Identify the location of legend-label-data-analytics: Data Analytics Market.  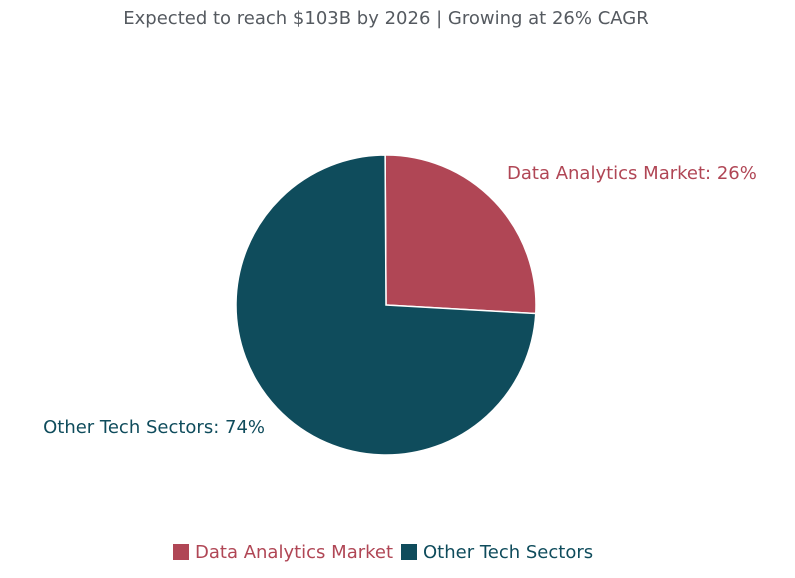
(294, 552).